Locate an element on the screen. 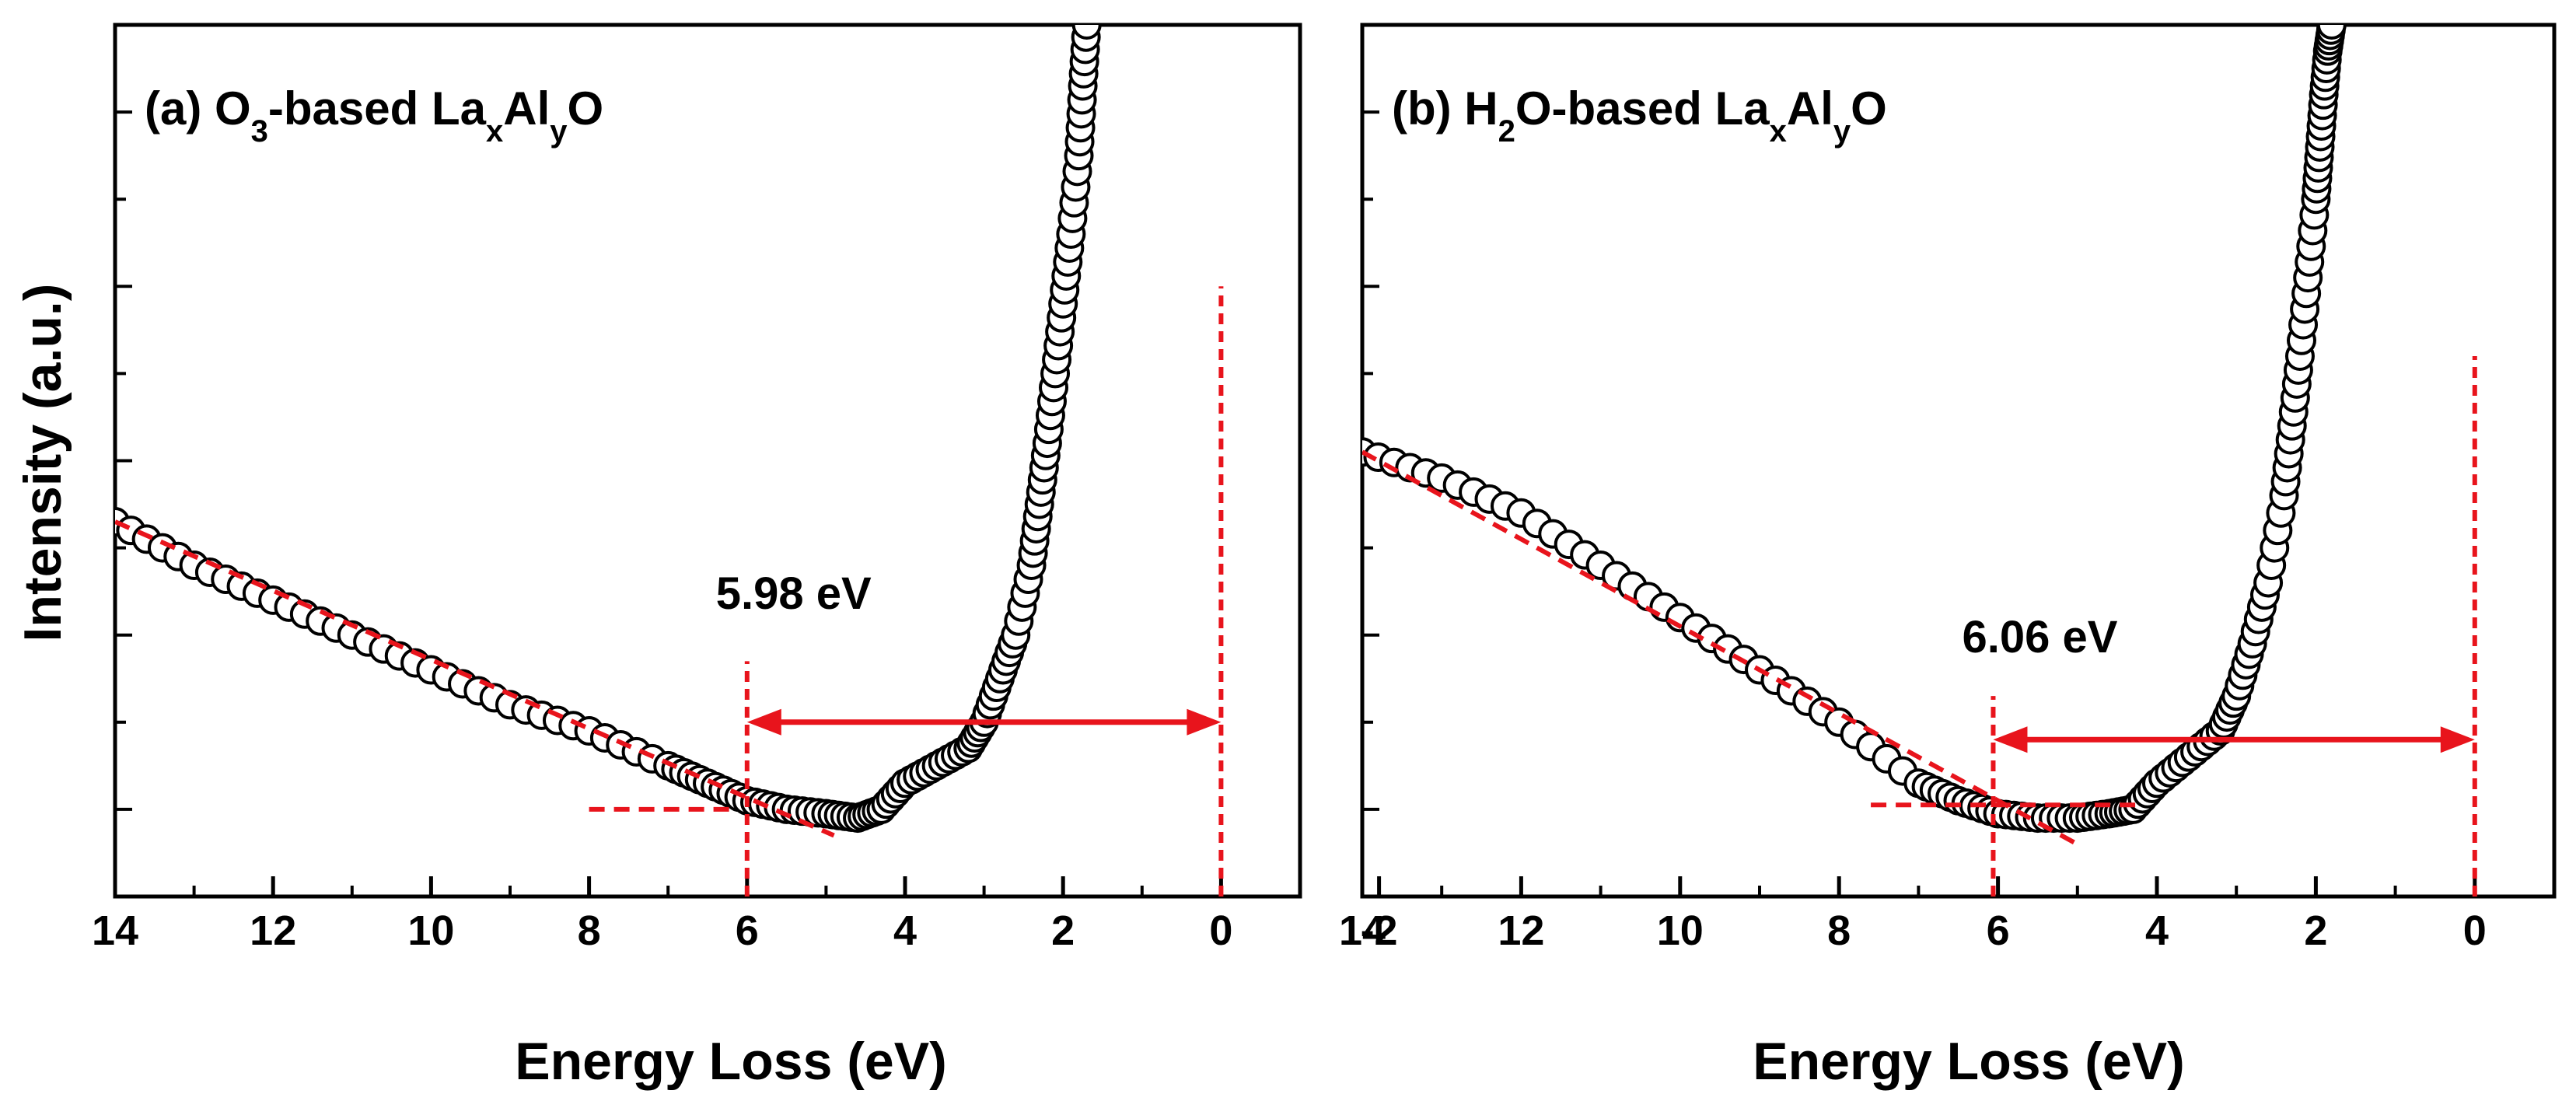 This screenshot has height=1101, width=2576. x-tick-label-b: 6 is located at coordinates (1999, 930).